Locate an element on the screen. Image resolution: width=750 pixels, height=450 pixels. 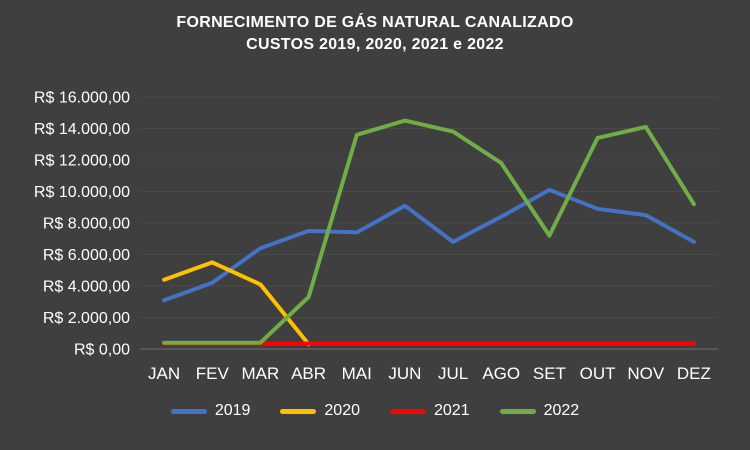
legend-label-2021: 2021 is located at coordinates (452, 410).